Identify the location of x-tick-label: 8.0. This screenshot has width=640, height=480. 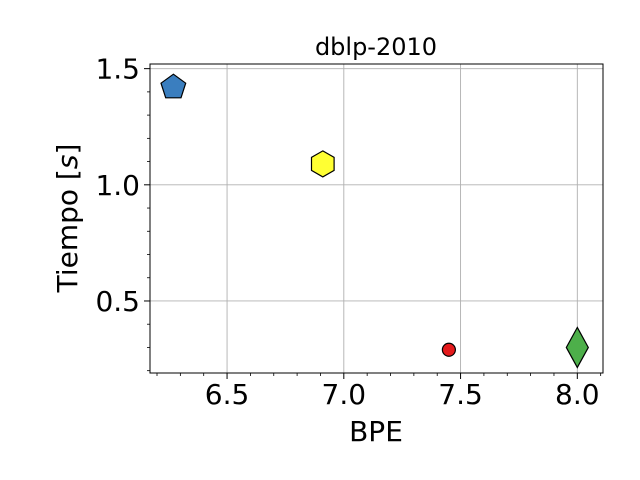
(577, 394).